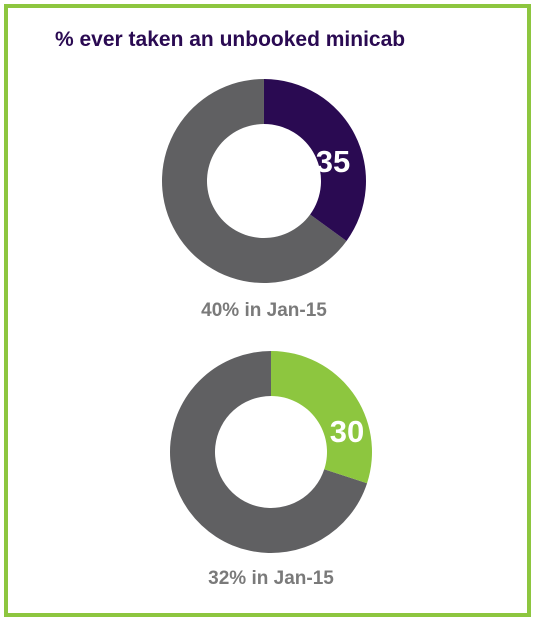 The height and width of the screenshot is (624, 534). I want to click on donut-1-value-label: 35, so click(333, 161).